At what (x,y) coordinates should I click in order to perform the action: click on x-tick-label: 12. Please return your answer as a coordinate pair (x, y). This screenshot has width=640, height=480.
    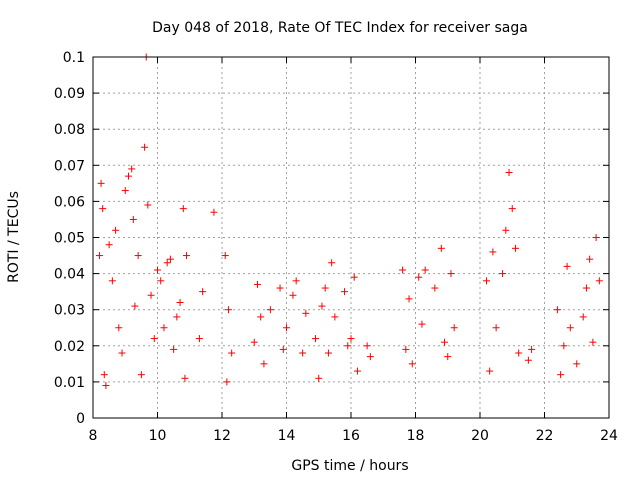
    Looking at the image, I should click on (222, 436).